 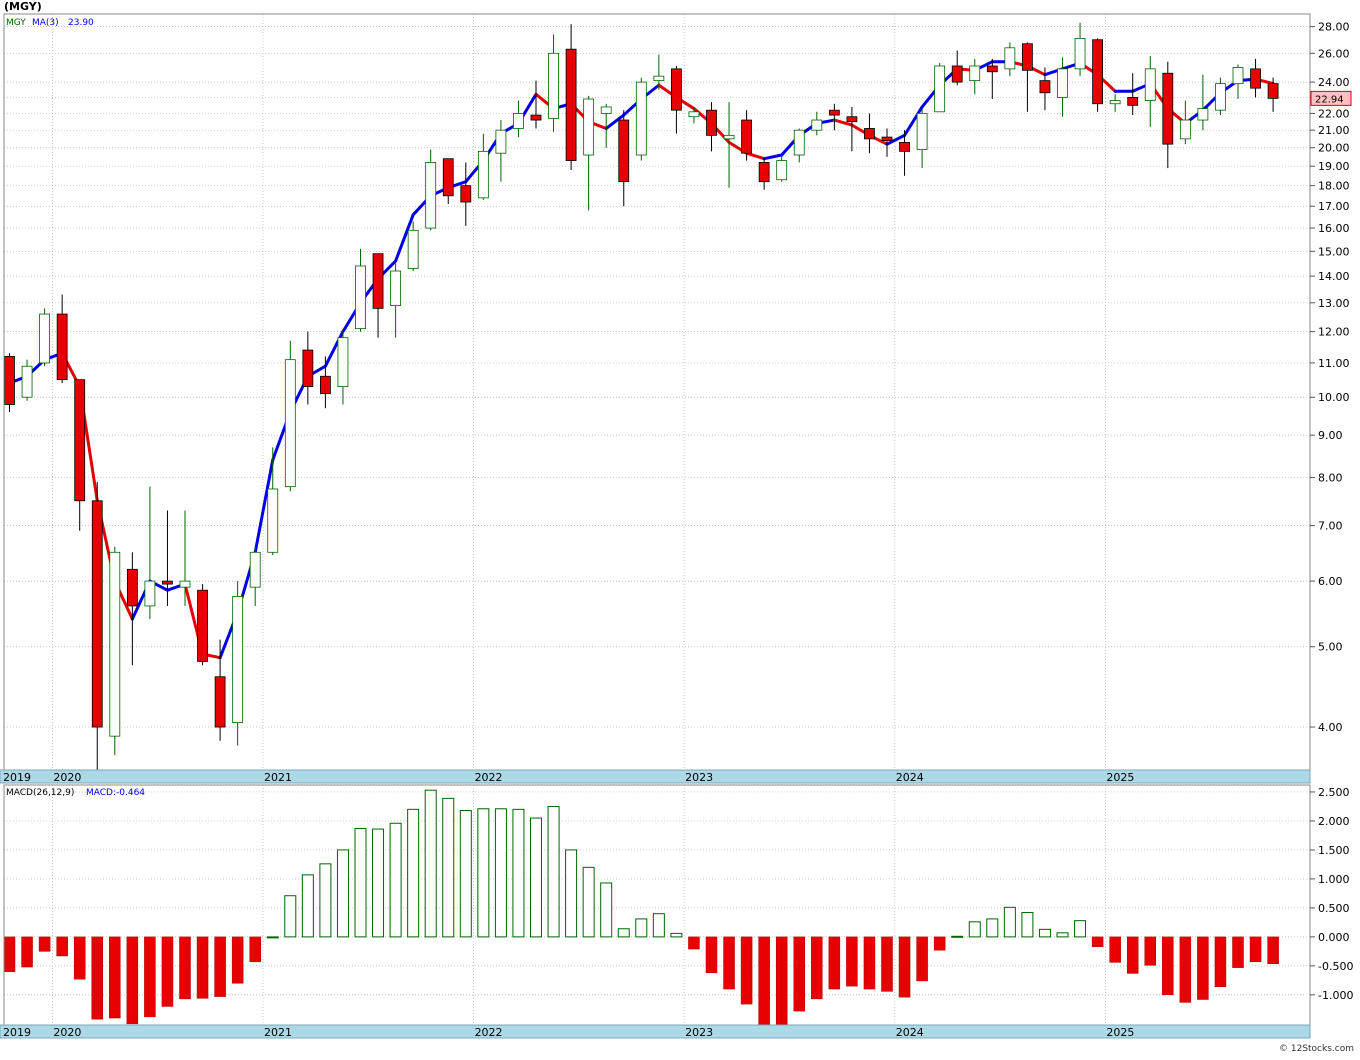 I want to click on price-tick-label: 4.00, so click(x=1330, y=727).